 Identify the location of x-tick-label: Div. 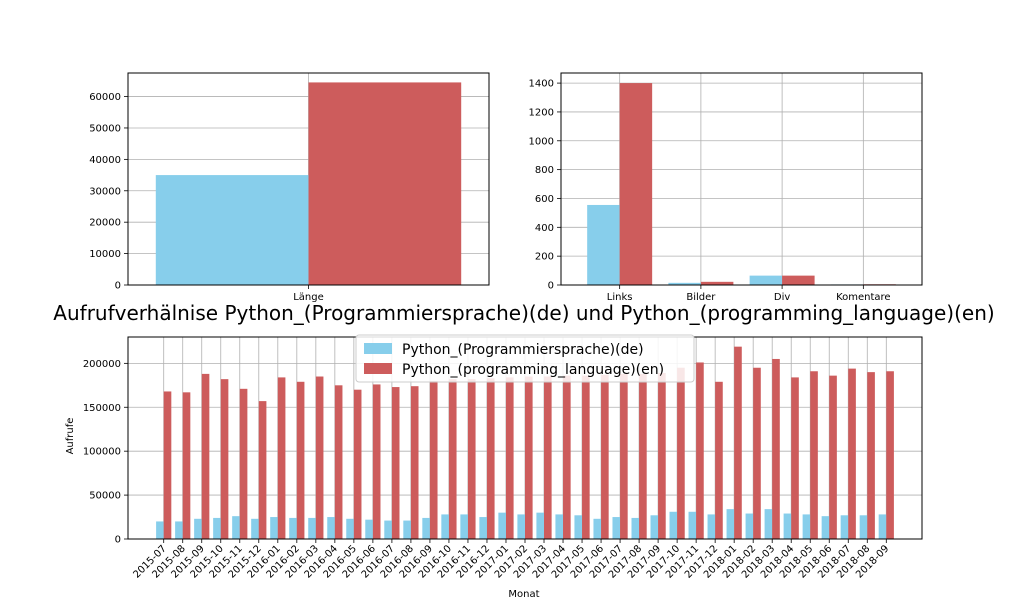
(782, 297).